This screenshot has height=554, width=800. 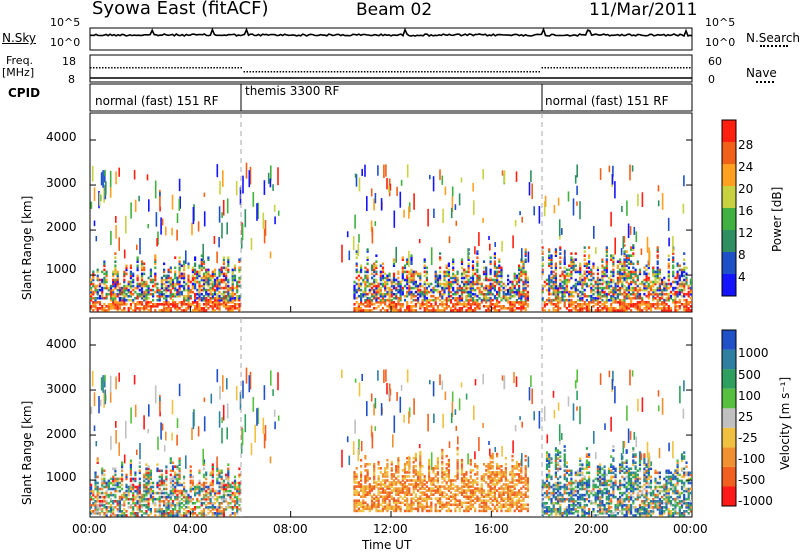 What do you see at coordinates (71, 79) in the screenshot?
I see `freq-tick-bottom: 8` at bounding box center [71, 79].